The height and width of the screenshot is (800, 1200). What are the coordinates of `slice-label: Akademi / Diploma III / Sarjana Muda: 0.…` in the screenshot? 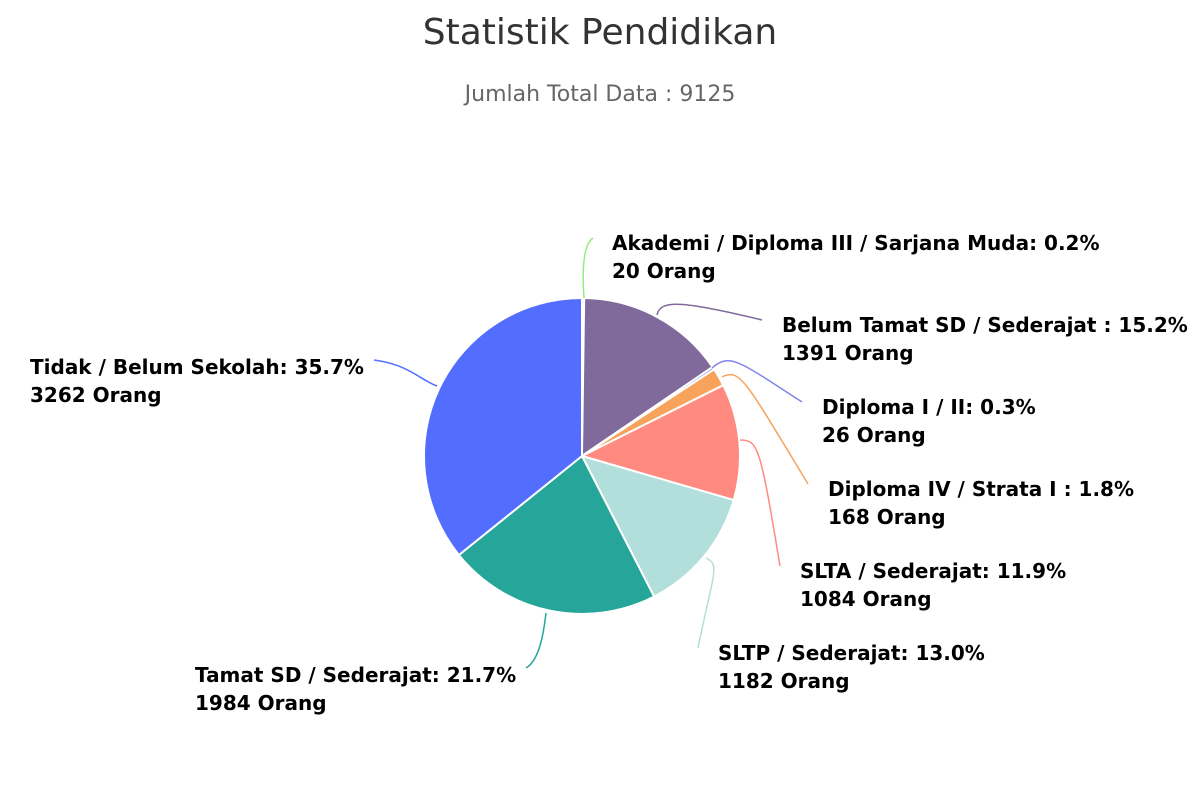 It's located at (856, 243).